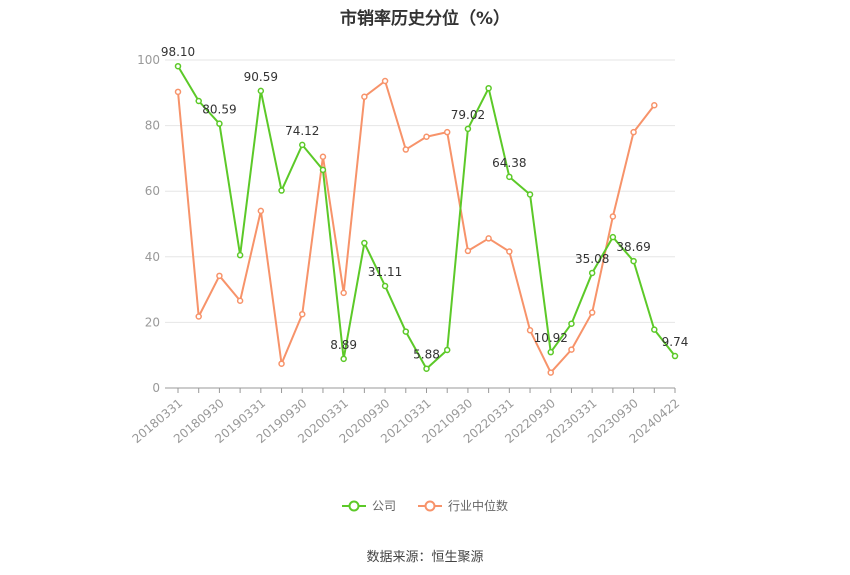 The height and width of the screenshot is (575, 850). Describe the element at coordinates (152, 322) in the screenshot. I see `y-tick-label: 20` at that location.